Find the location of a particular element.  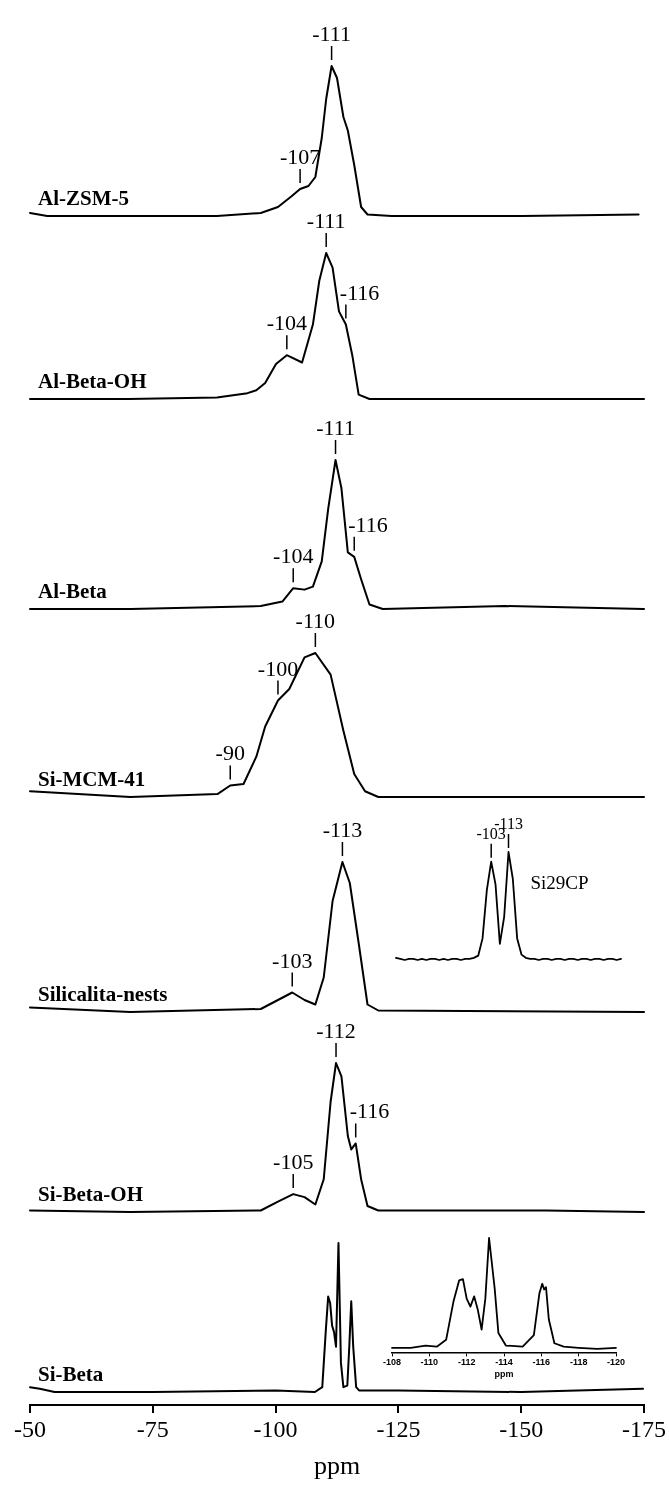

series-label: Al-Beta-OH is located at coordinates (92, 381).